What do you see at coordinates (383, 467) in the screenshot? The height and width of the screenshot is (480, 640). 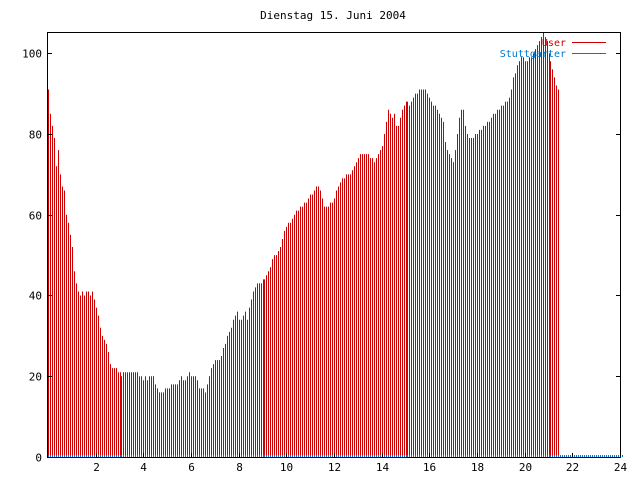 I see `x-tick-label: 14` at bounding box center [383, 467].